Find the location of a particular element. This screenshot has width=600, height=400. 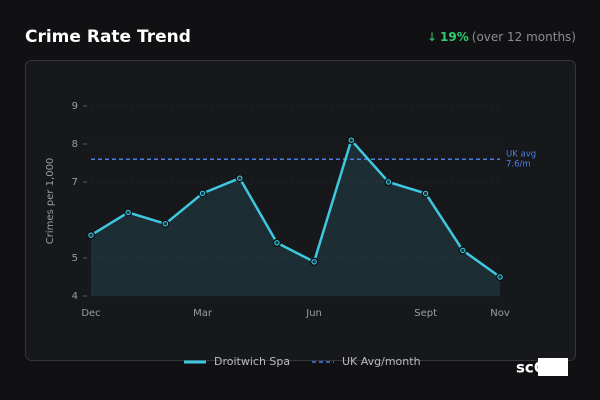

x-tick-label: Mar is located at coordinates (203, 313).